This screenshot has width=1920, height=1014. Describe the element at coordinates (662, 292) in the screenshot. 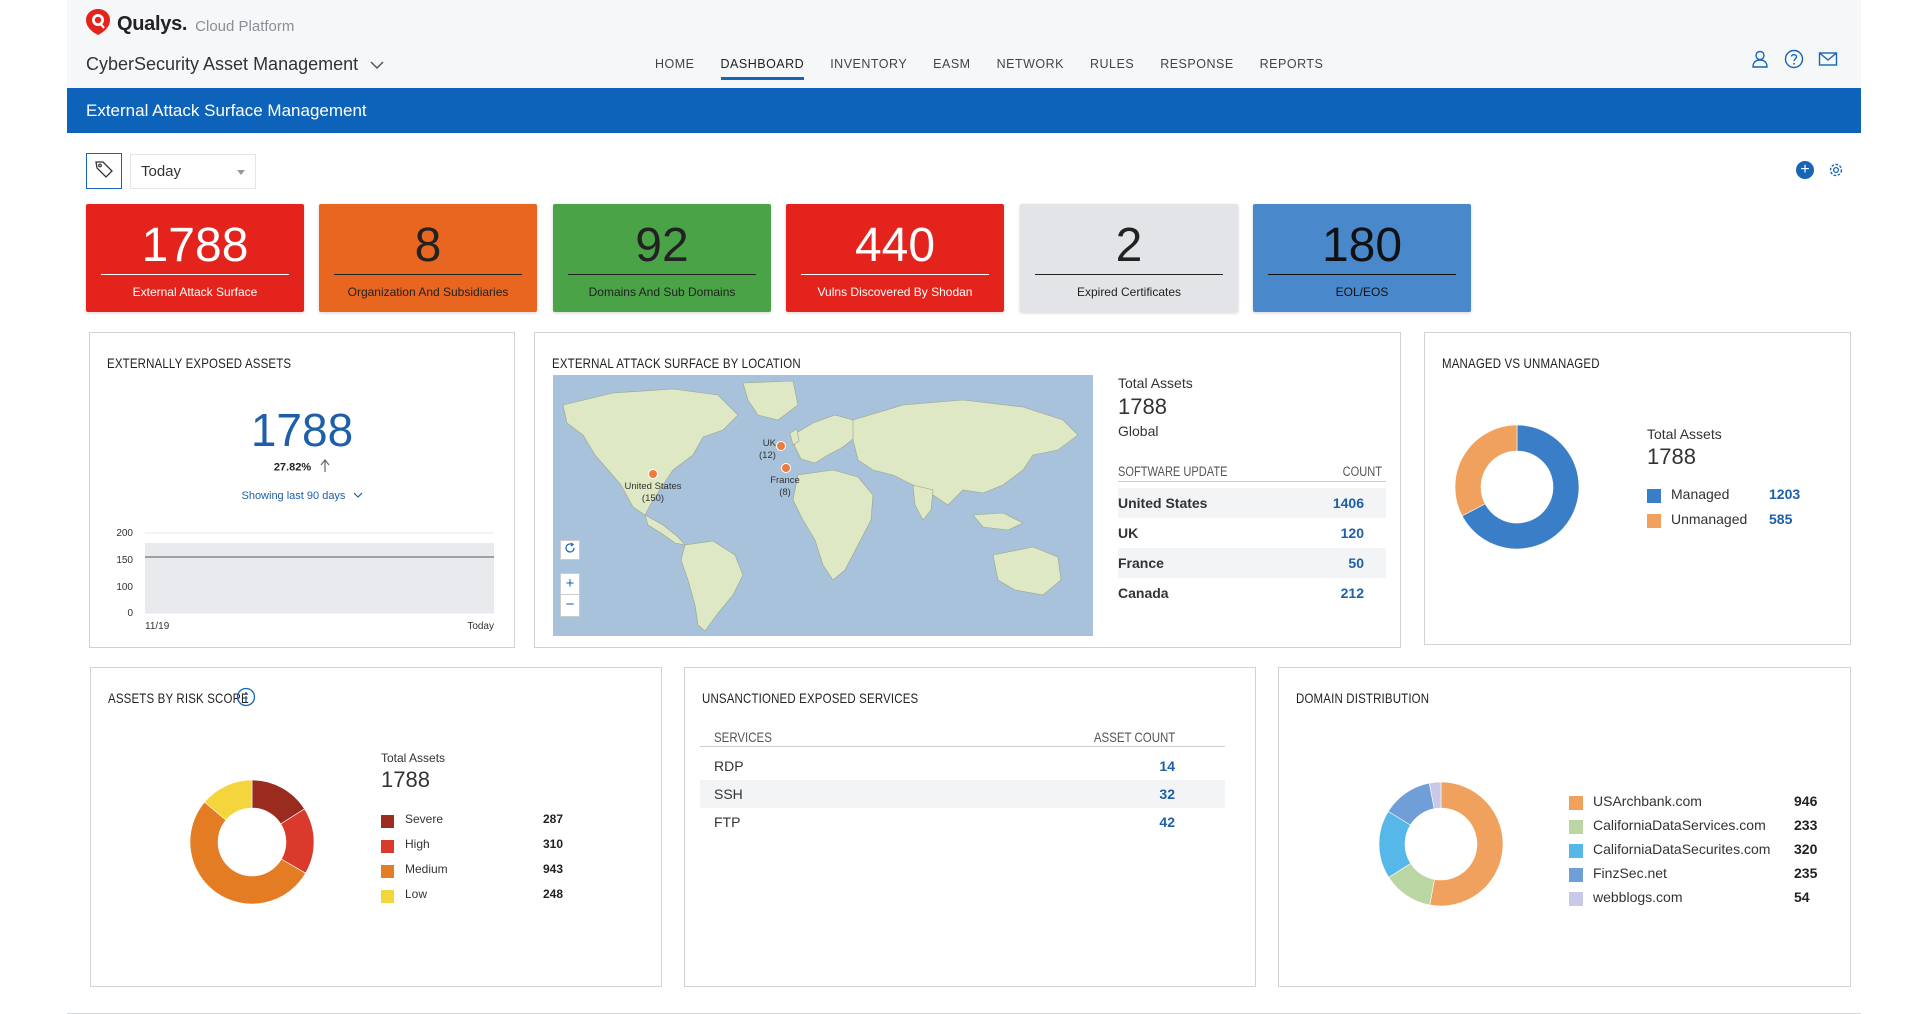

I see `kpi-label: Domains And Sub Domains` at that location.